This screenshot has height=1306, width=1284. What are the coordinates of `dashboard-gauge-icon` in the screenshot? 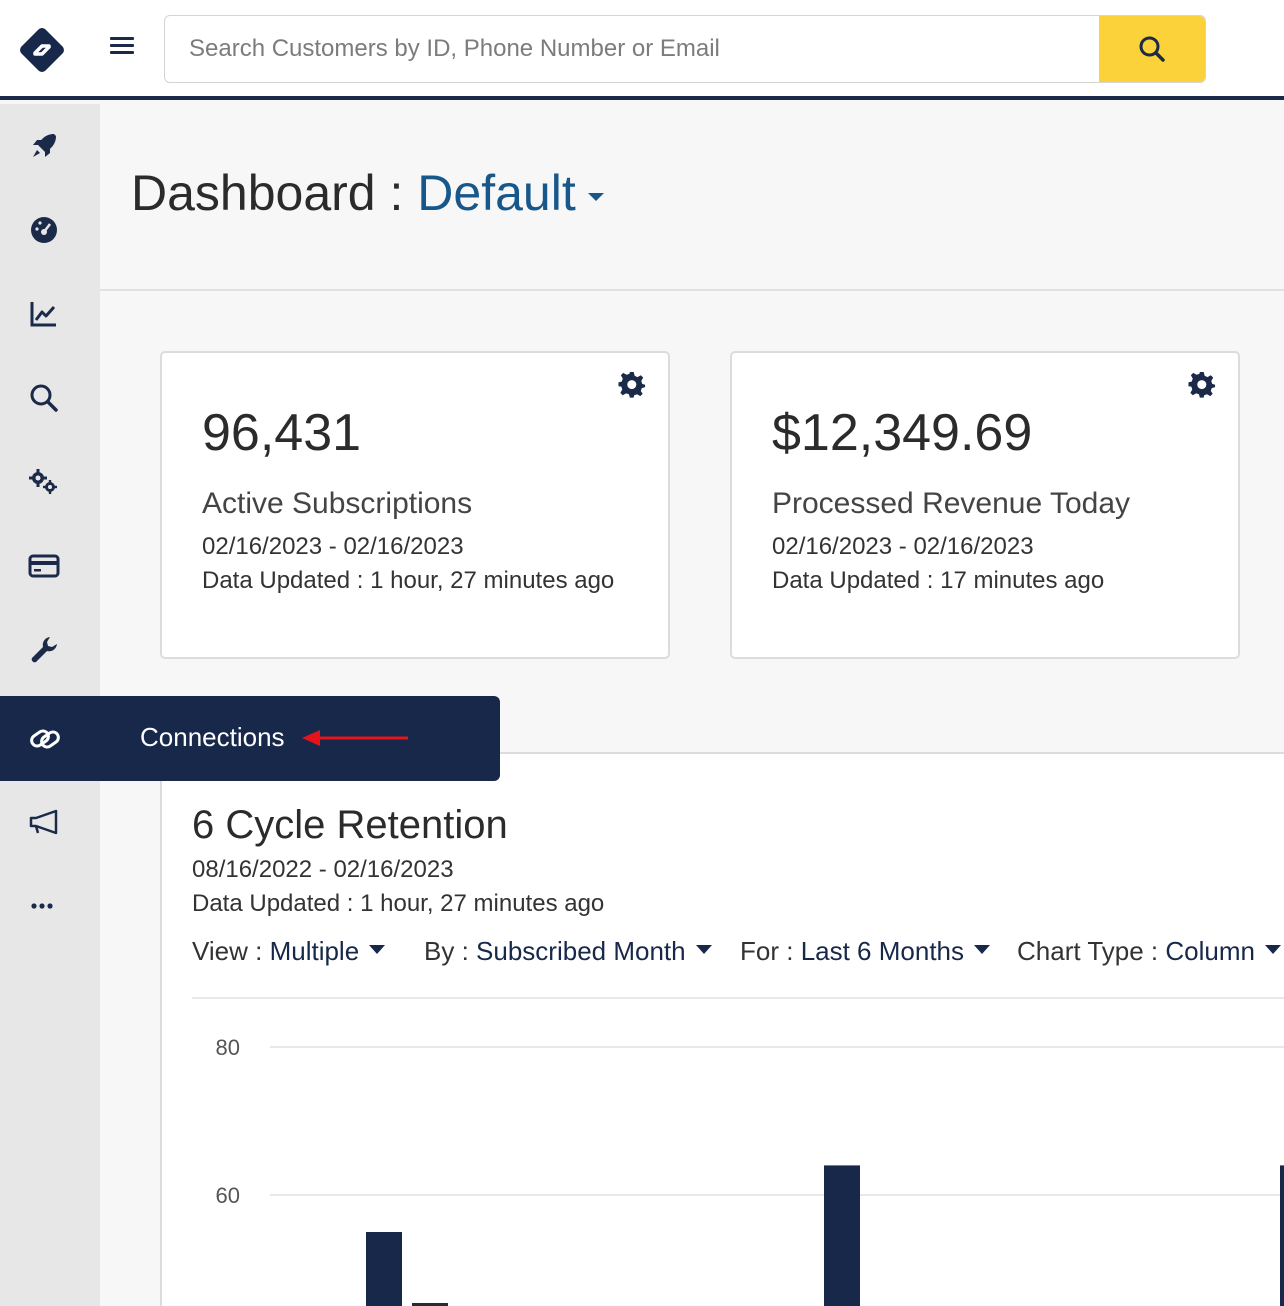 It's located at (44, 230).